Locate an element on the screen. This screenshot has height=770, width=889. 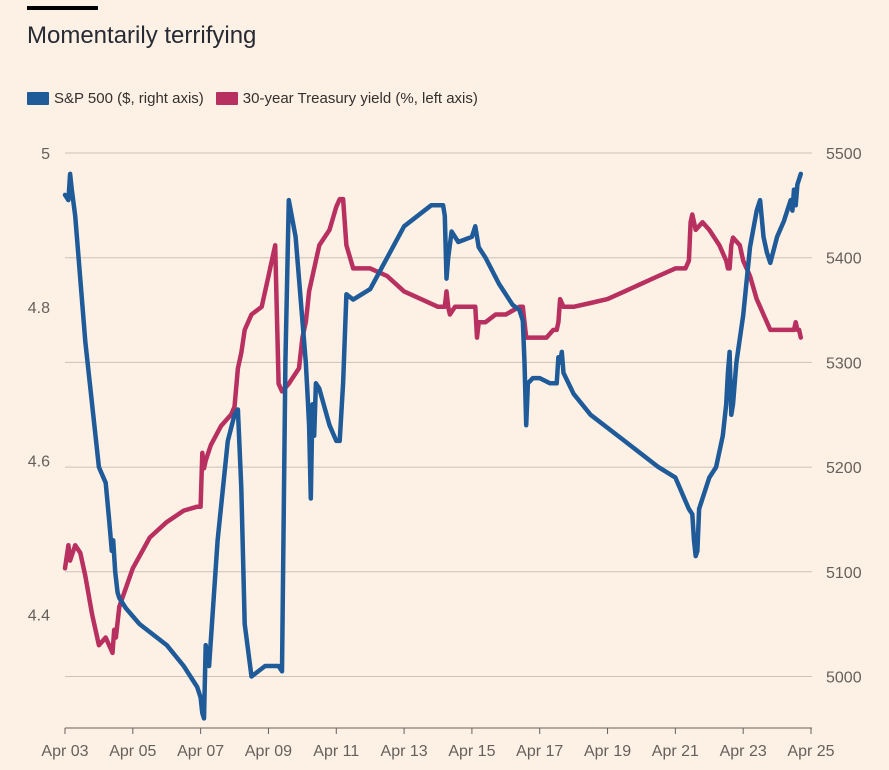
x-tick-label-11: Apr 25 is located at coordinates (810, 751).